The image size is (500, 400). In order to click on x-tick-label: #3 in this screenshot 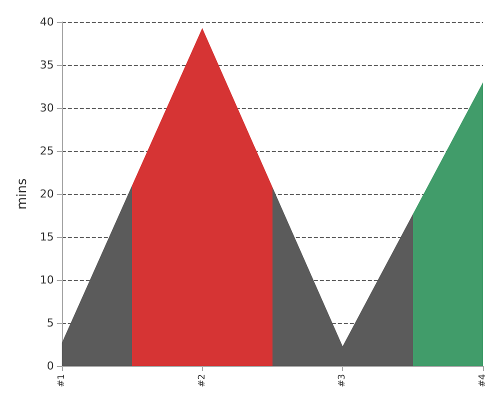, I will do `click(343, 381)`.